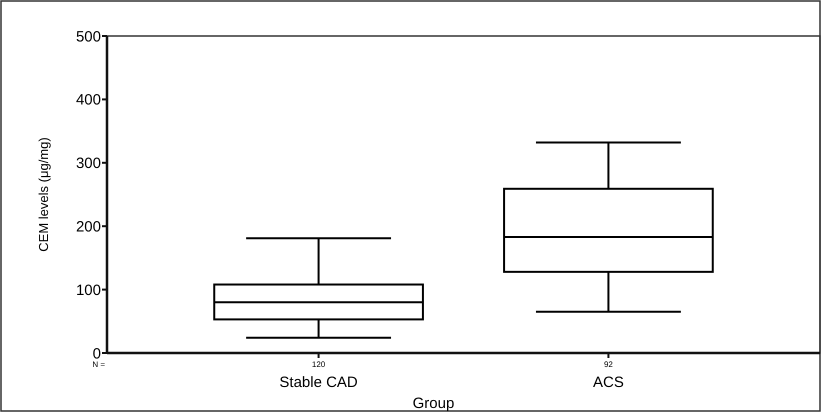 The image size is (821, 412). I want to click on y-axis-title: CEM levels (μg/mg), so click(43, 194).